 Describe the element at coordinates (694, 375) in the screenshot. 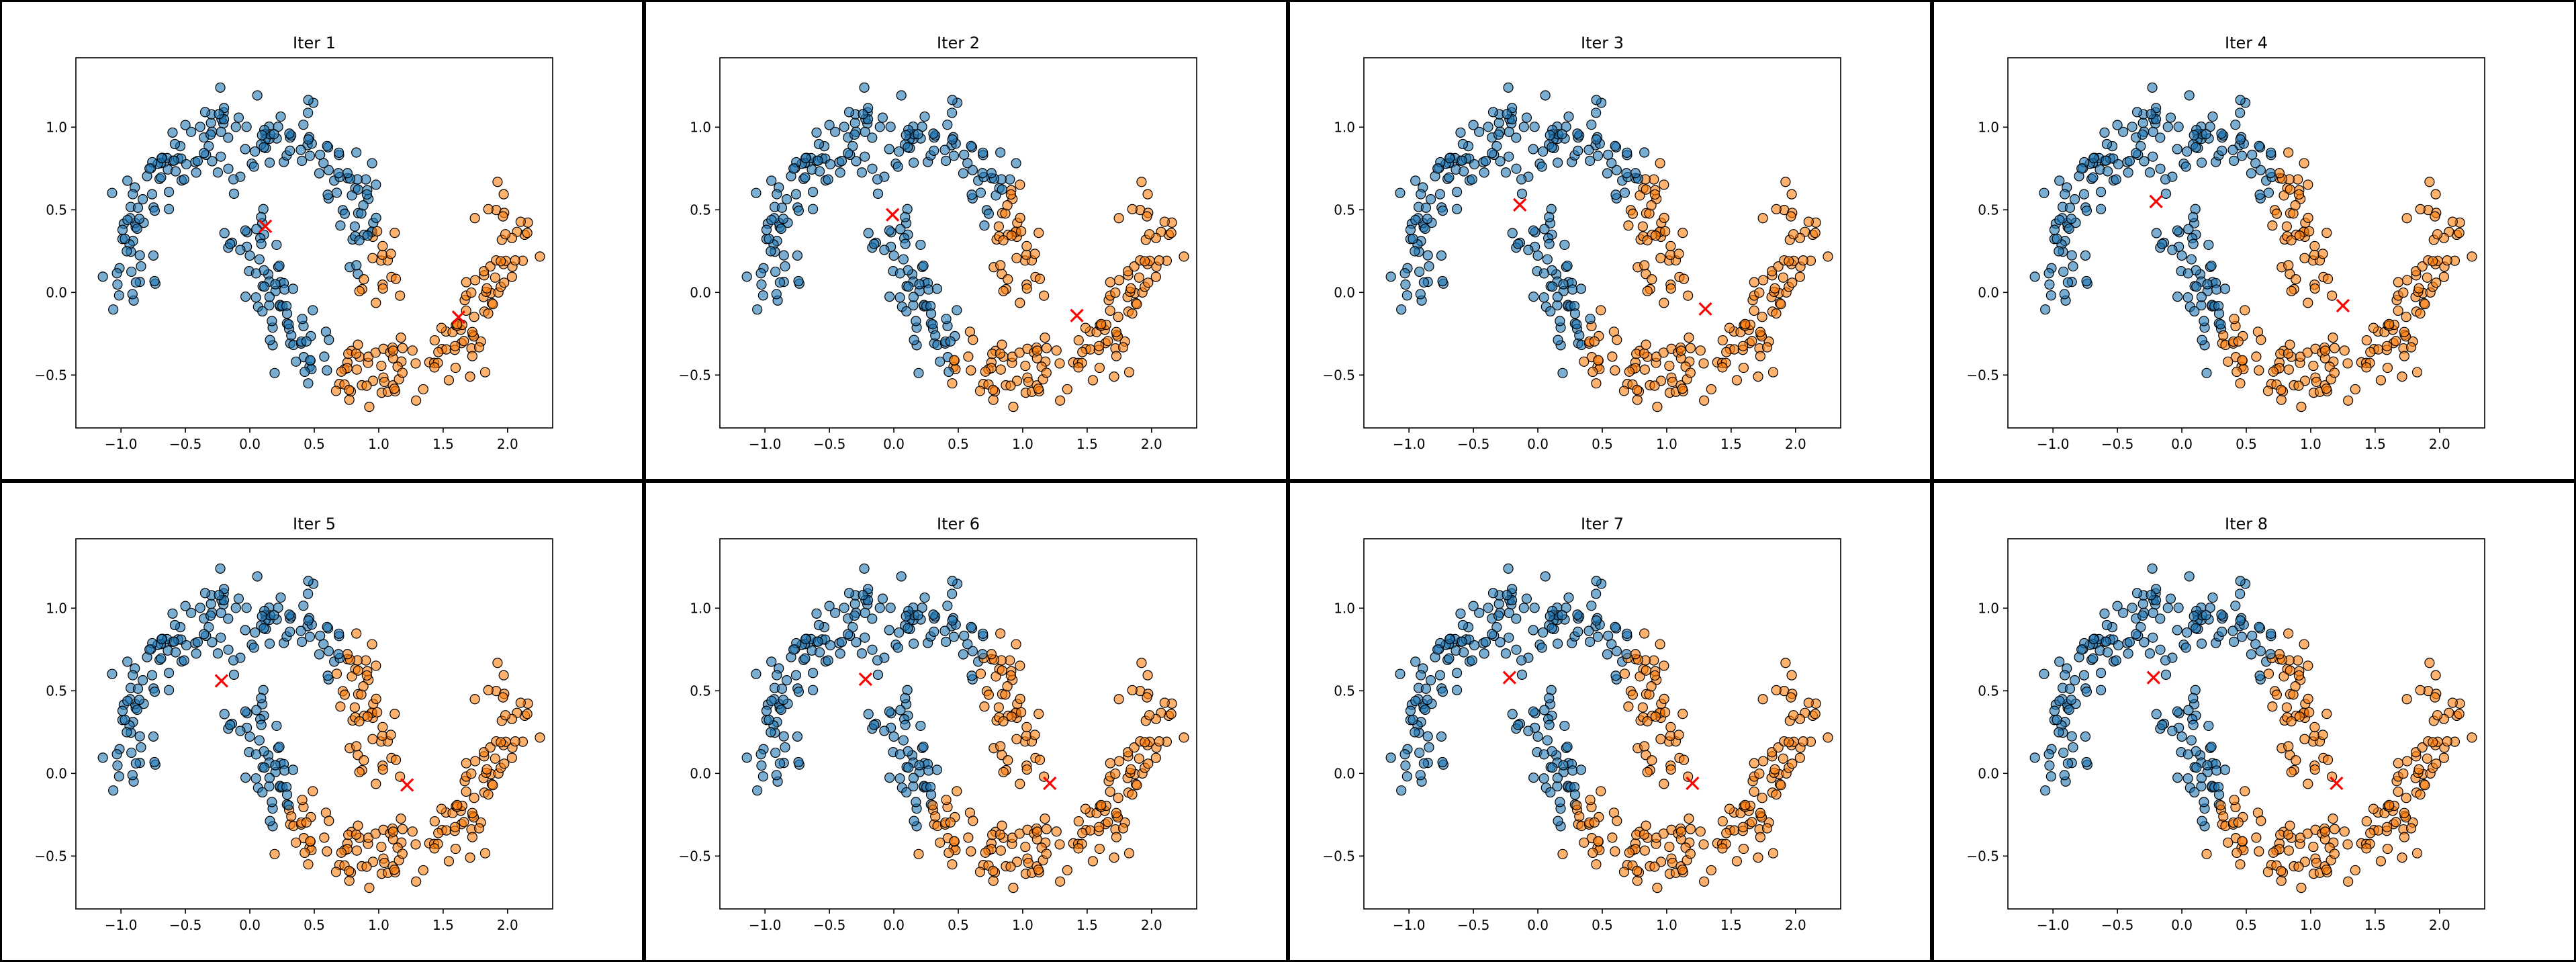

I see `y-tick-label: −0.5` at that location.